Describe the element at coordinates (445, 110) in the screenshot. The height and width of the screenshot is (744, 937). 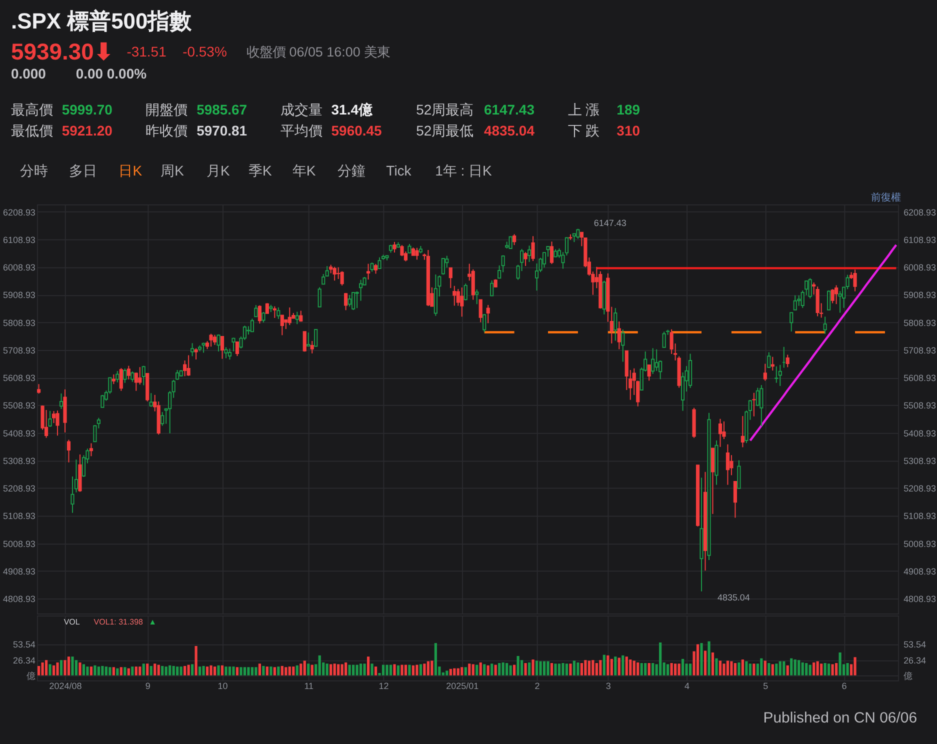
I see `text: 52周最高` at that location.